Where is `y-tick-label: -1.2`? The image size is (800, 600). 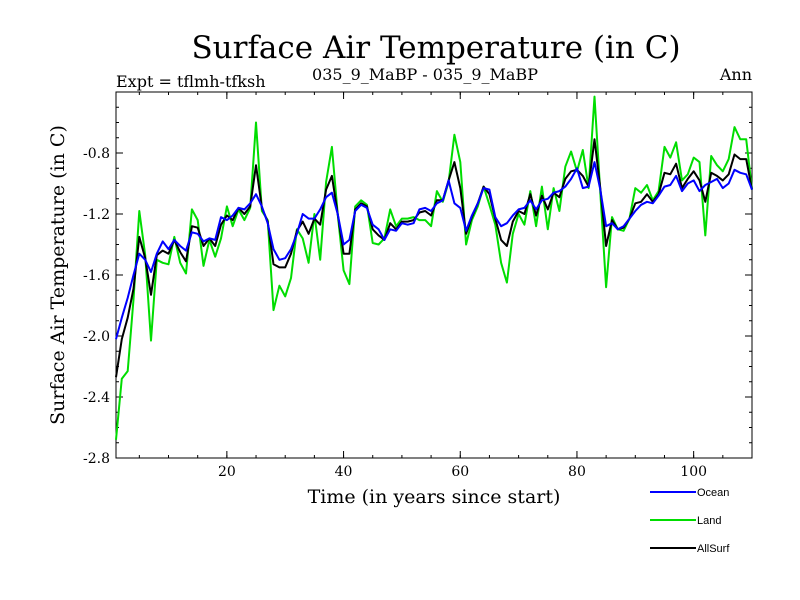 y-tick-label: -1.2 is located at coordinates (96, 215).